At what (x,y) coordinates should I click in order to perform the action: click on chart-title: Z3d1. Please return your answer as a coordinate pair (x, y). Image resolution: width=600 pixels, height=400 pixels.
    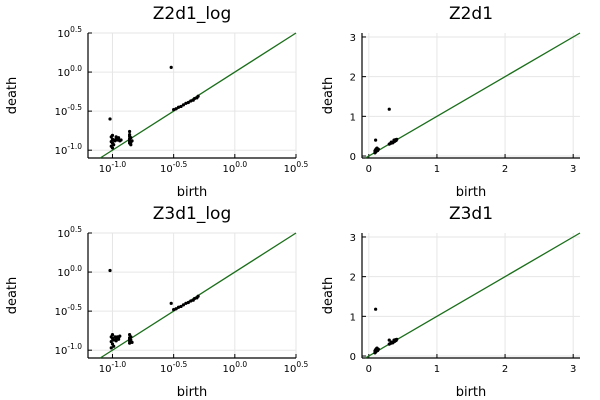
    Looking at the image, I should click on (471, 214).